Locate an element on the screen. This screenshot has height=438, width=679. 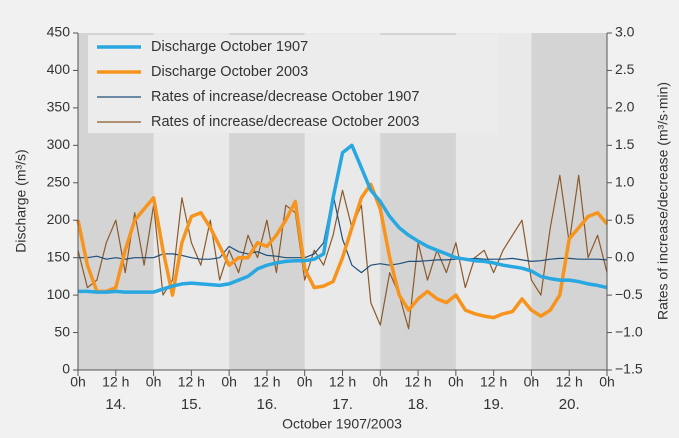
day-label: 14. is located at coordinates (115, 404).